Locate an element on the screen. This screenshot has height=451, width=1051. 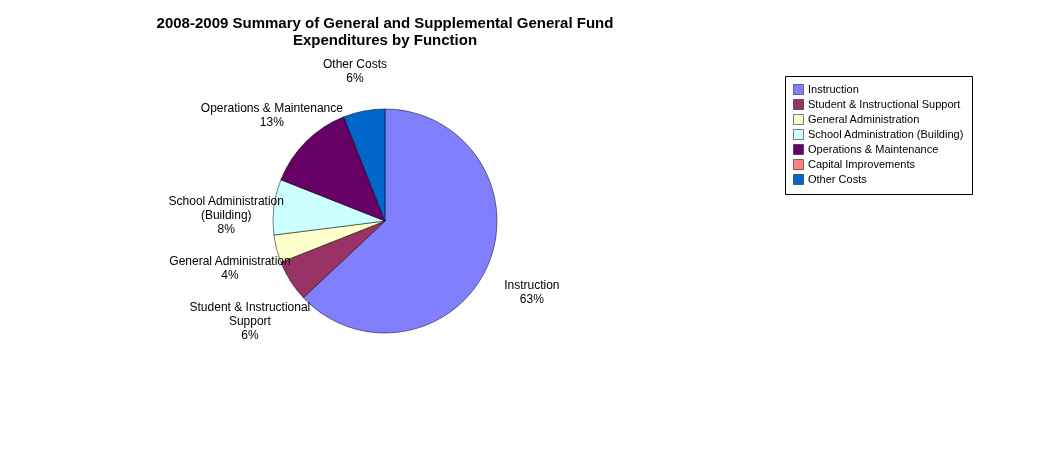
slice-label: Other Costs is located at coordinates (355, 63).